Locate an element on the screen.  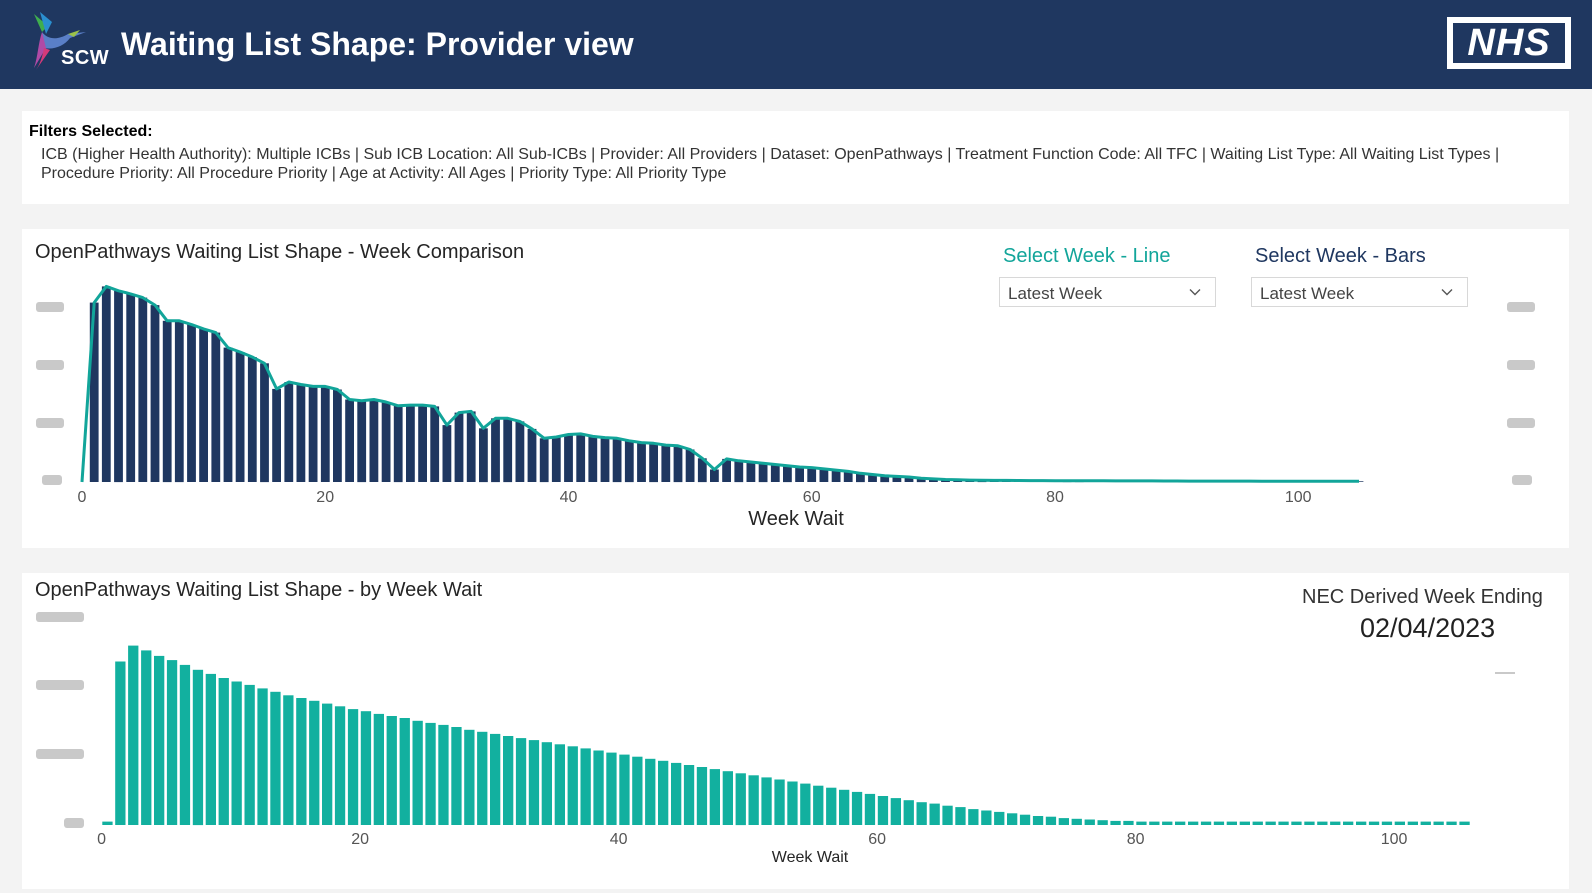
select-week-line-dropdown: Latest Week is located at coordinates (1107, 292).